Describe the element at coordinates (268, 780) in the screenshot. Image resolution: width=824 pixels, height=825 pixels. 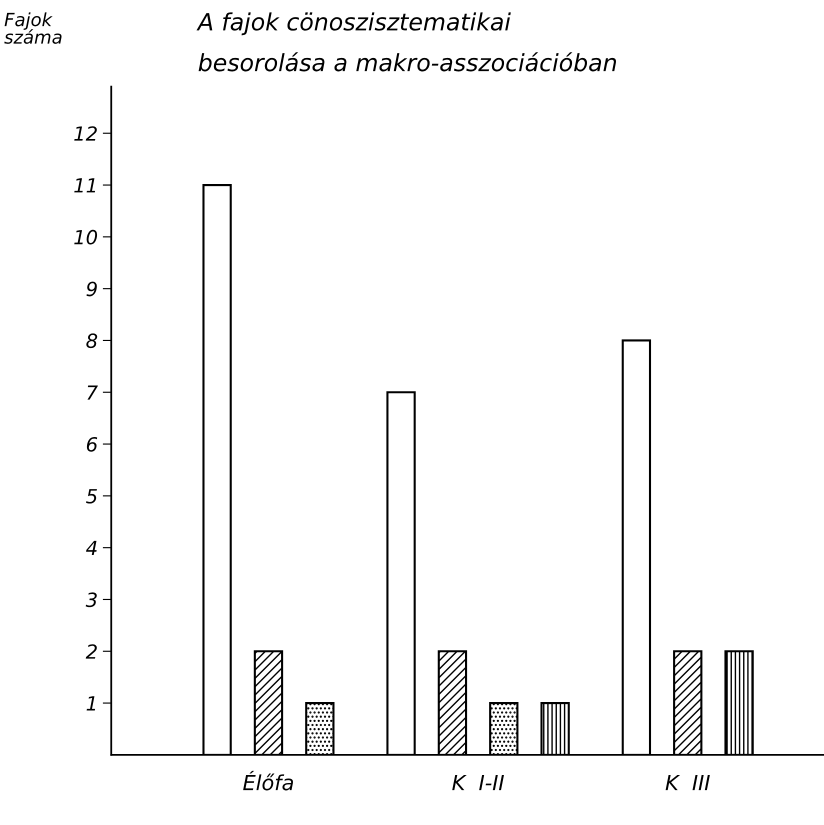
I see `x-tick-label: Élőfa` at that location.